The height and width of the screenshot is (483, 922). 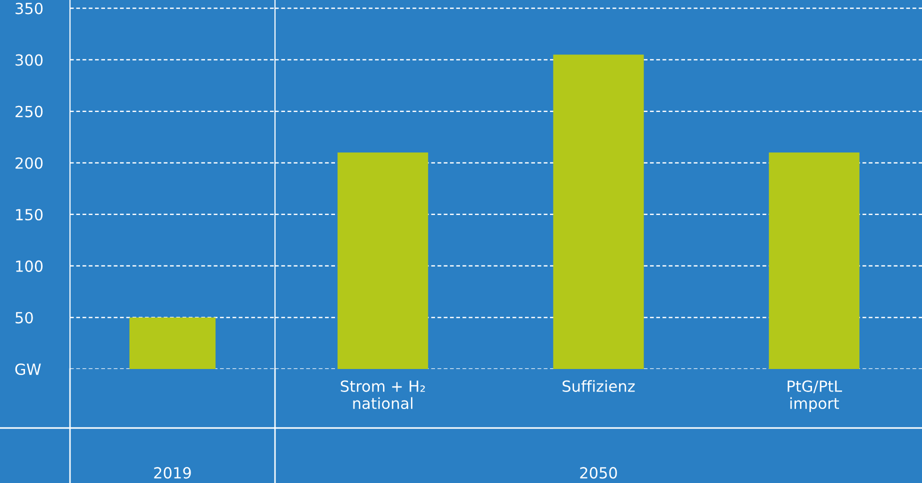 What do you see at coordinates (29, 214) in the screenshot?
I see `y-tick-label: 150` at bounding box center [29, 214].